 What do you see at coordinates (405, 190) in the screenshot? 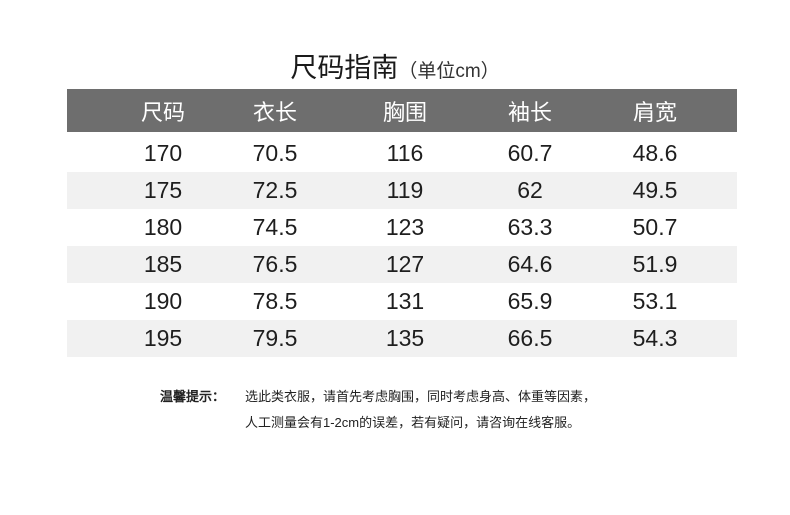
I see `table-cell: 119` at bounding box center [405, 190].